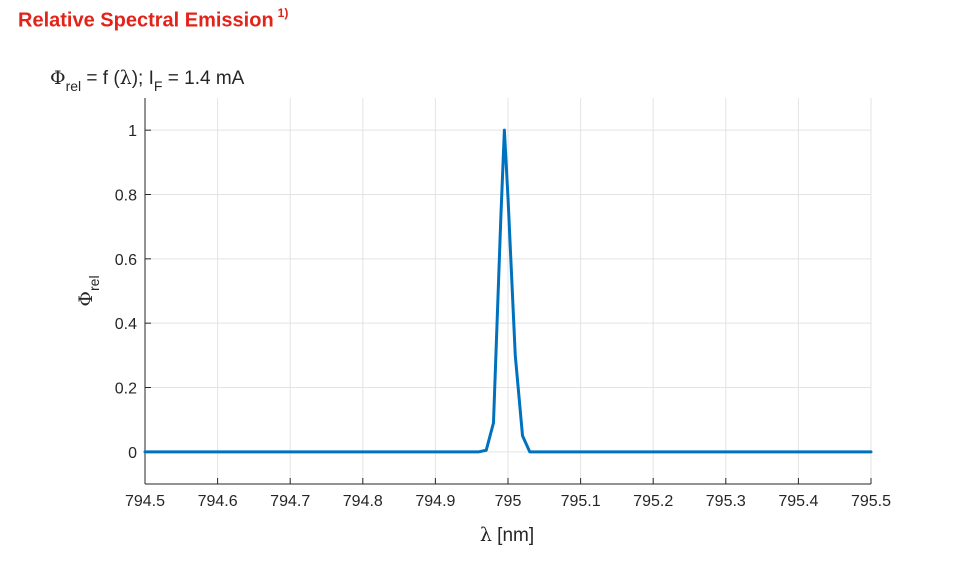 The height and width of the screenshot is (587, 961). I want to click on x-tick-label: 795, so click(508, 501).